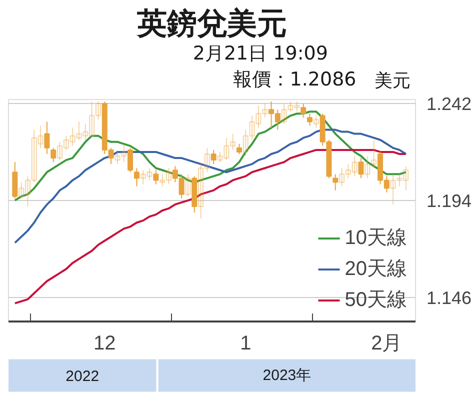  What do you see at coordinates (386, 343) in the screenshot?
I see `x-tick-label: 2月` at bounding box center [386, 343].